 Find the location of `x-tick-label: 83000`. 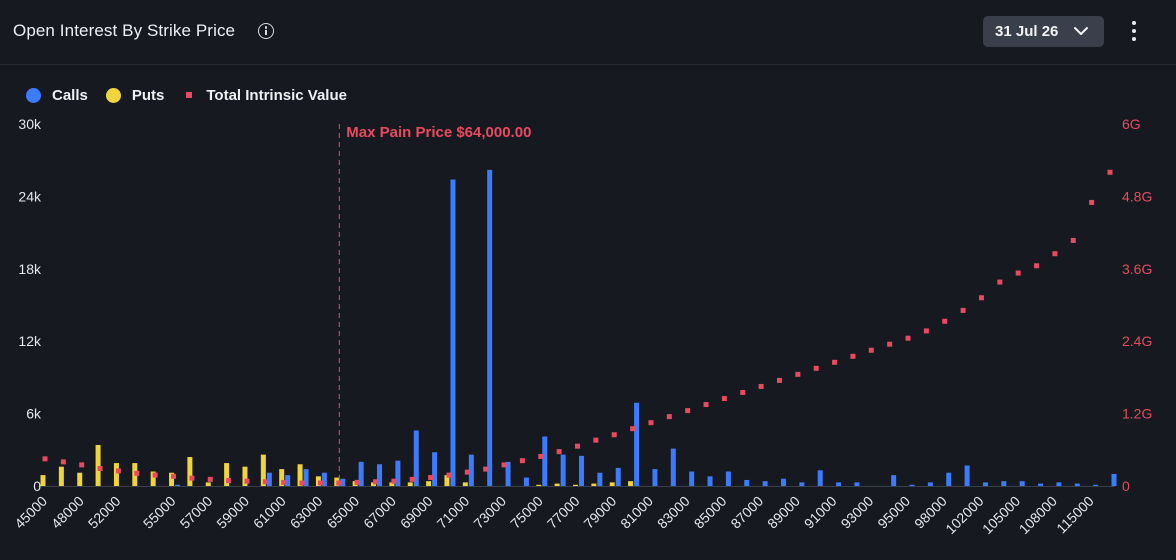

x-tick-label: 83000 is located at coordinates (673, 512).